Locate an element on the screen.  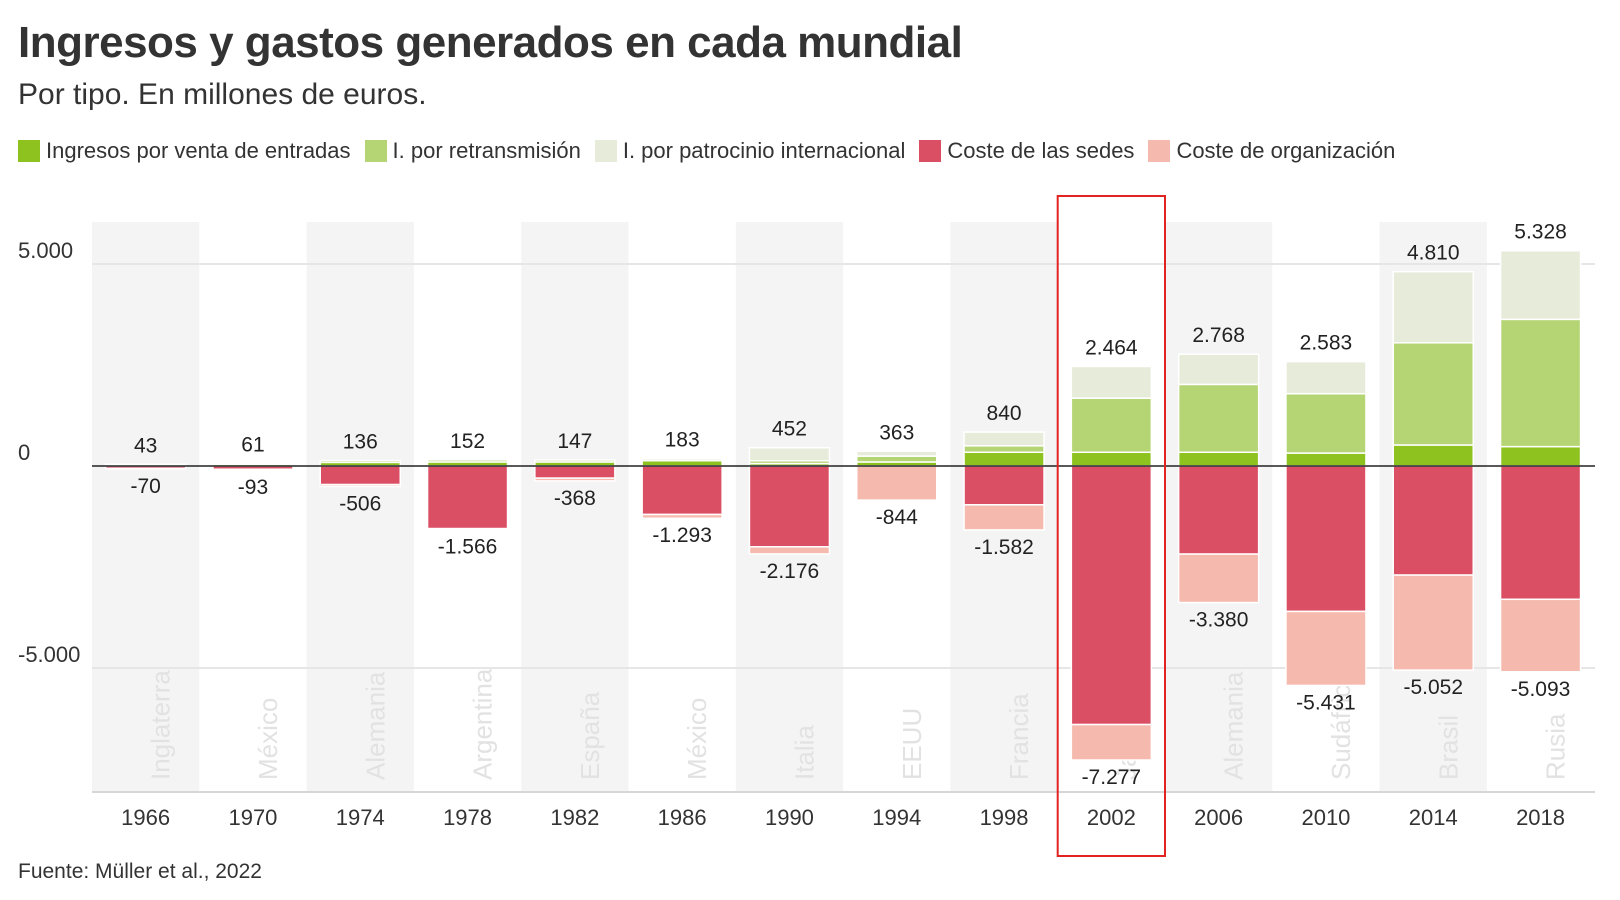
host-country-label: Francia is located at coordinates (1019, 736).